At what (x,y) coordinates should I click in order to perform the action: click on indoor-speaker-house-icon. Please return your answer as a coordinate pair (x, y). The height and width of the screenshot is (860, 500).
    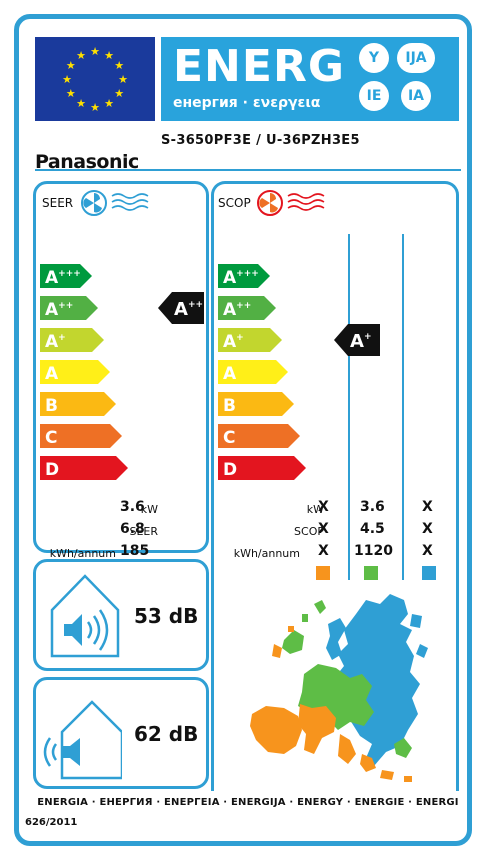
    Looking at the image, I should click on (85, 616).